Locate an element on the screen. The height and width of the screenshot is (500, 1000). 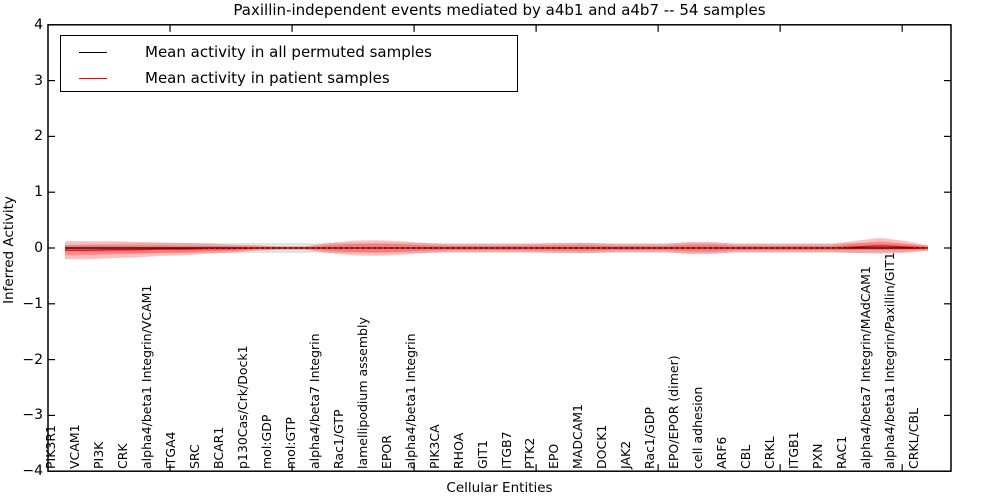
x-category-label: ITGB1 is located at coordinates (794, 450).